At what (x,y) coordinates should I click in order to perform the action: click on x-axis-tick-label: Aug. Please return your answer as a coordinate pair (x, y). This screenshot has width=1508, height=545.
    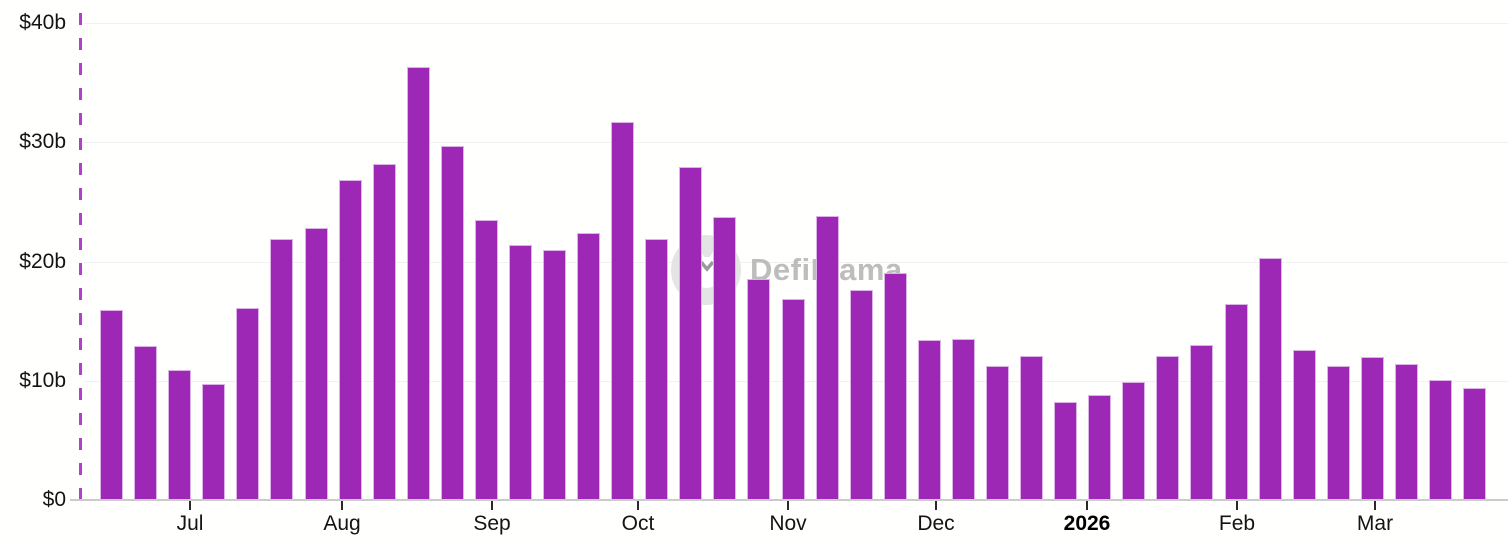
    Looking at the image, I should click on (342, 523).